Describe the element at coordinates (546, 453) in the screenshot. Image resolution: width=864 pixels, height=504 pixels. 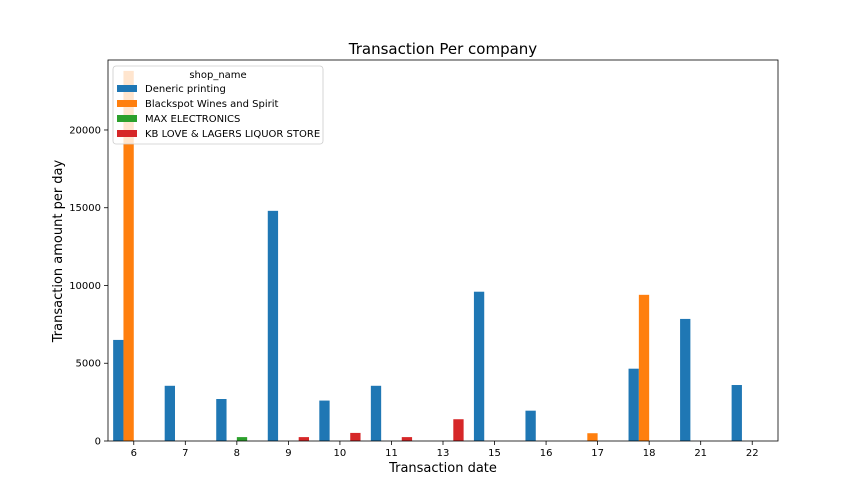
I see `x-tick-label: 16` at that location.